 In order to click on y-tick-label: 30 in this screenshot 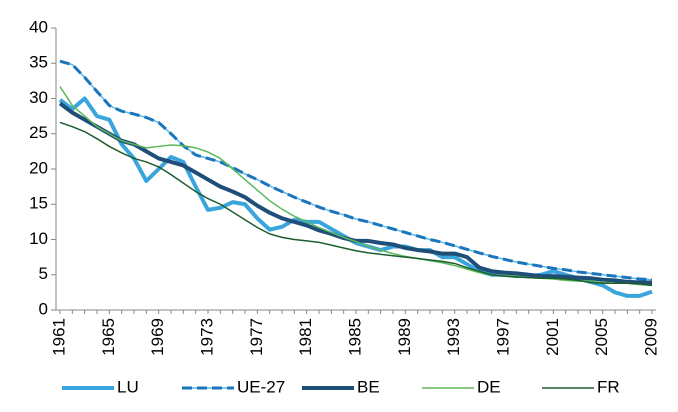, I will do `click(38, 97)`.